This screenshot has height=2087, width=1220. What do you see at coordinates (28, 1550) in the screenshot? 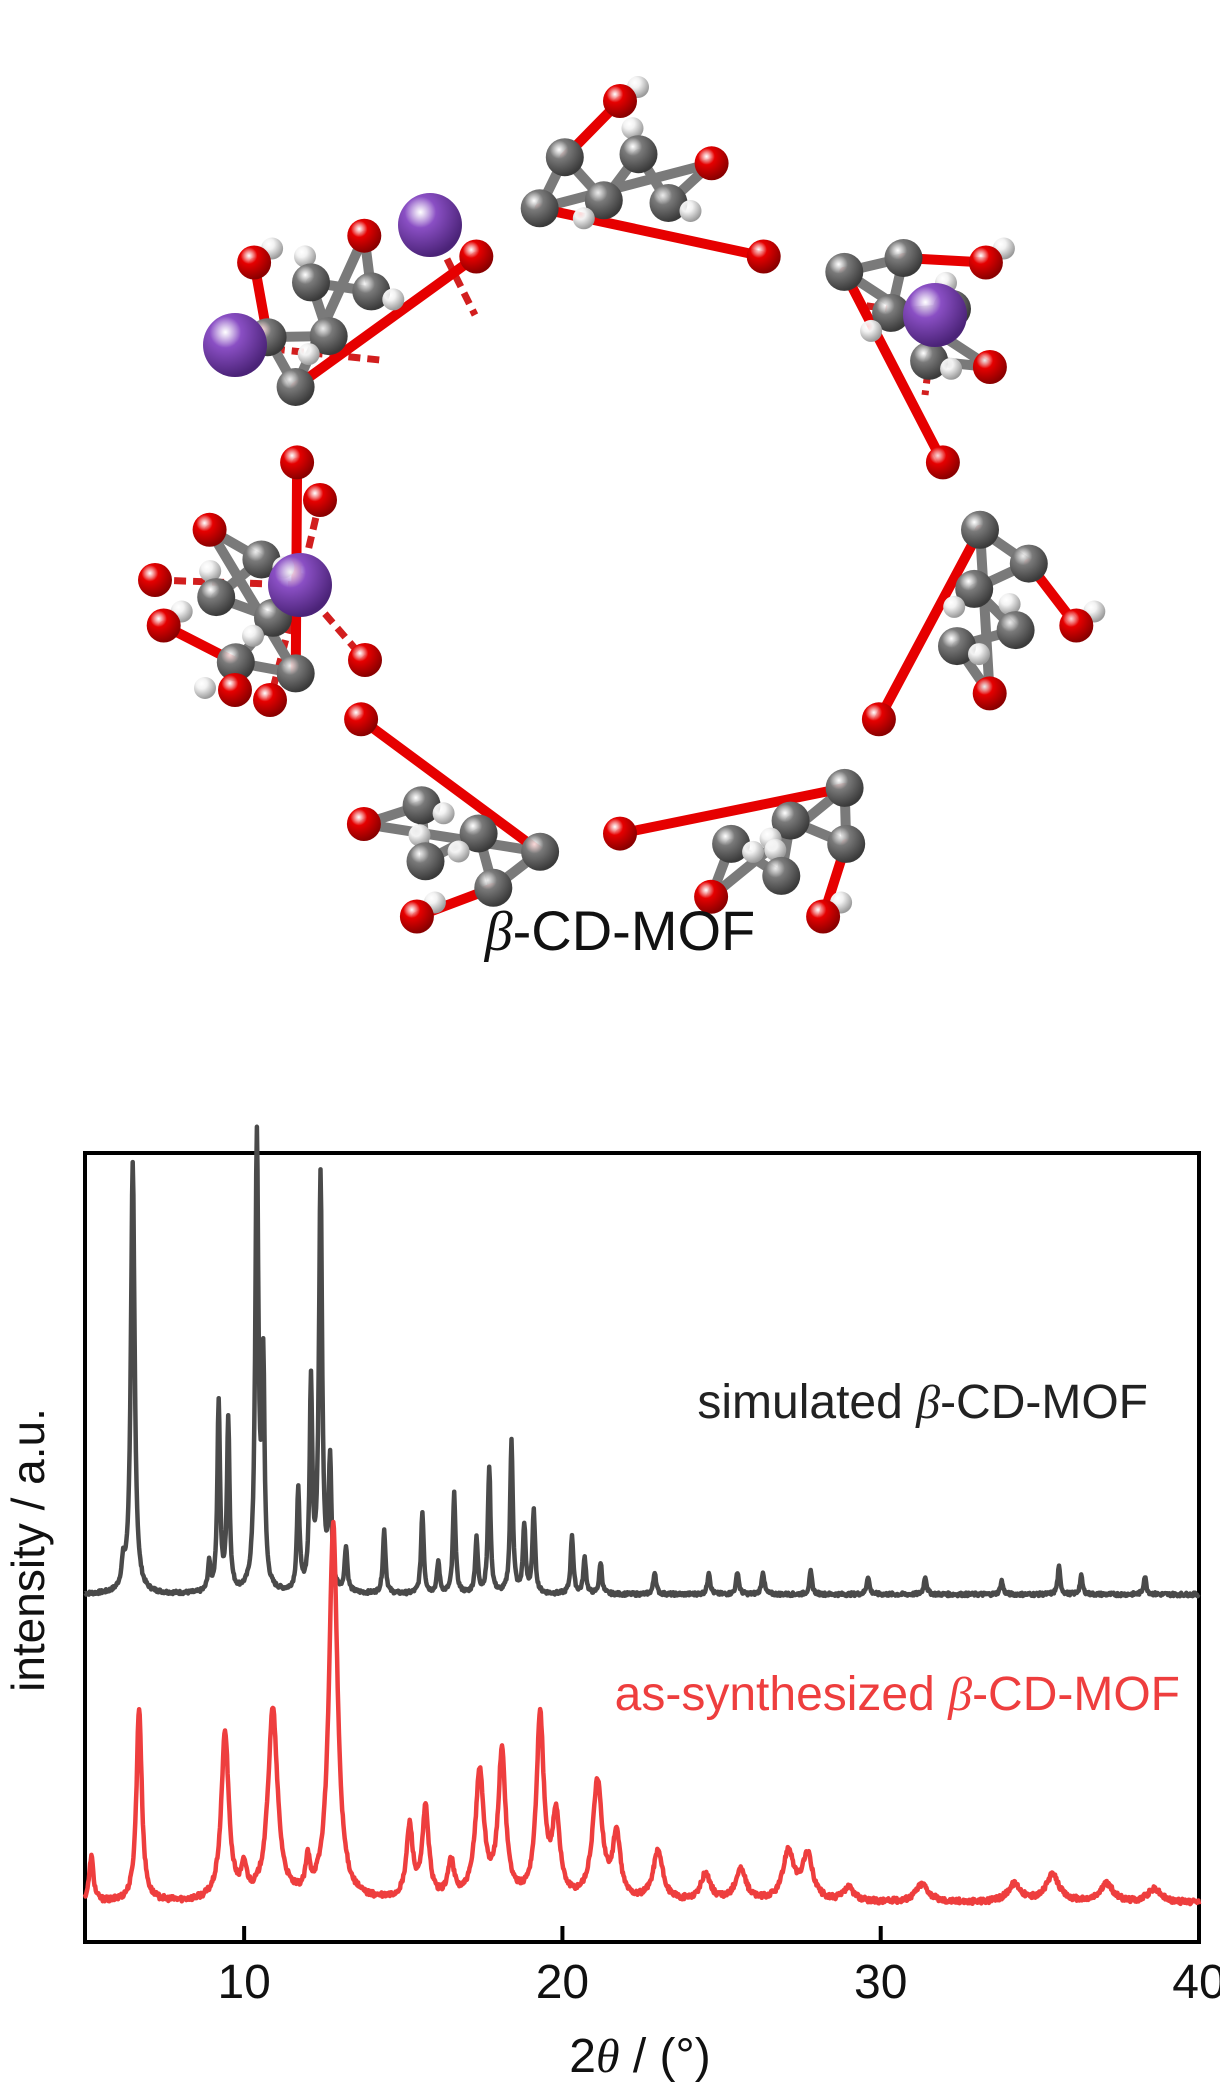
I see `y-axis-label: intensity / a.u.` at bounding box center [28, 1550].